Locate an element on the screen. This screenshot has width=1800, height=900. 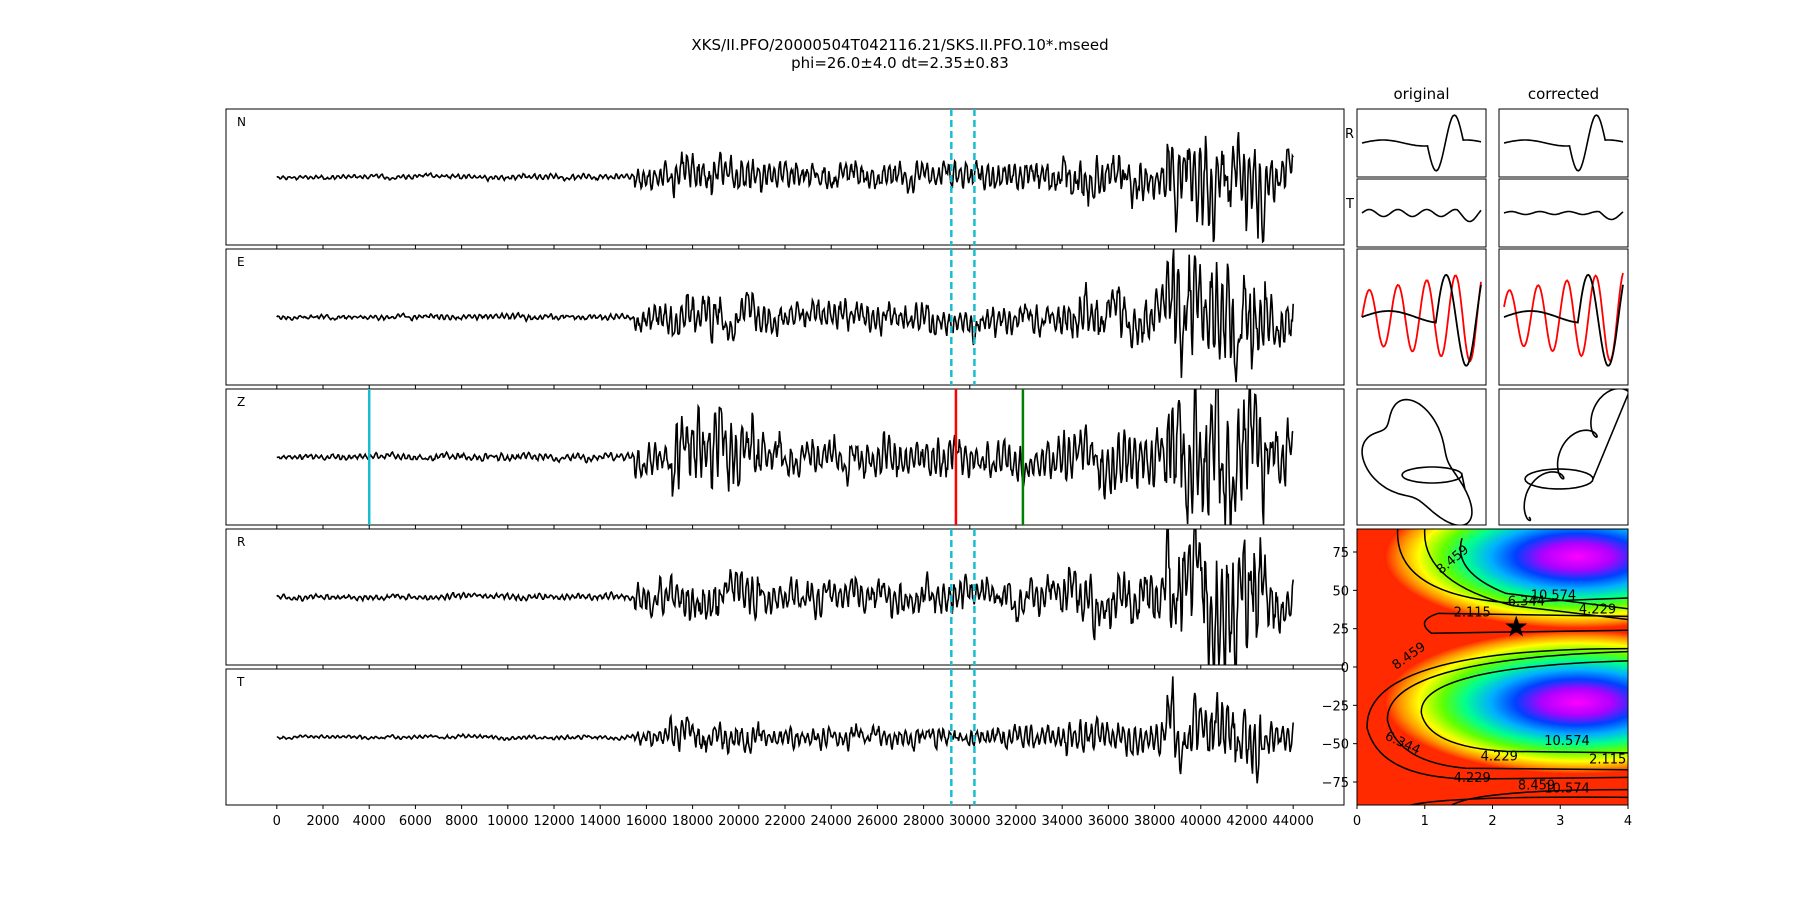
pm-panel-original-overlay is located at coordinates (1421, 317).